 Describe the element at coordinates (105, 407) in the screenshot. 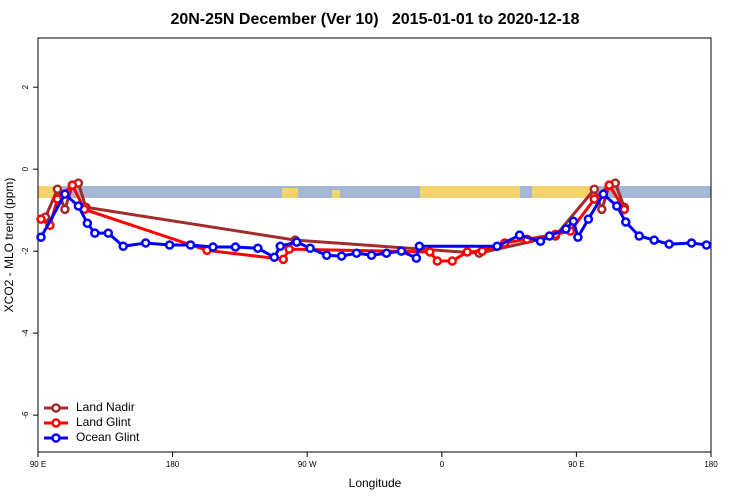

I see `legend-label: Land Nadir` at that location.